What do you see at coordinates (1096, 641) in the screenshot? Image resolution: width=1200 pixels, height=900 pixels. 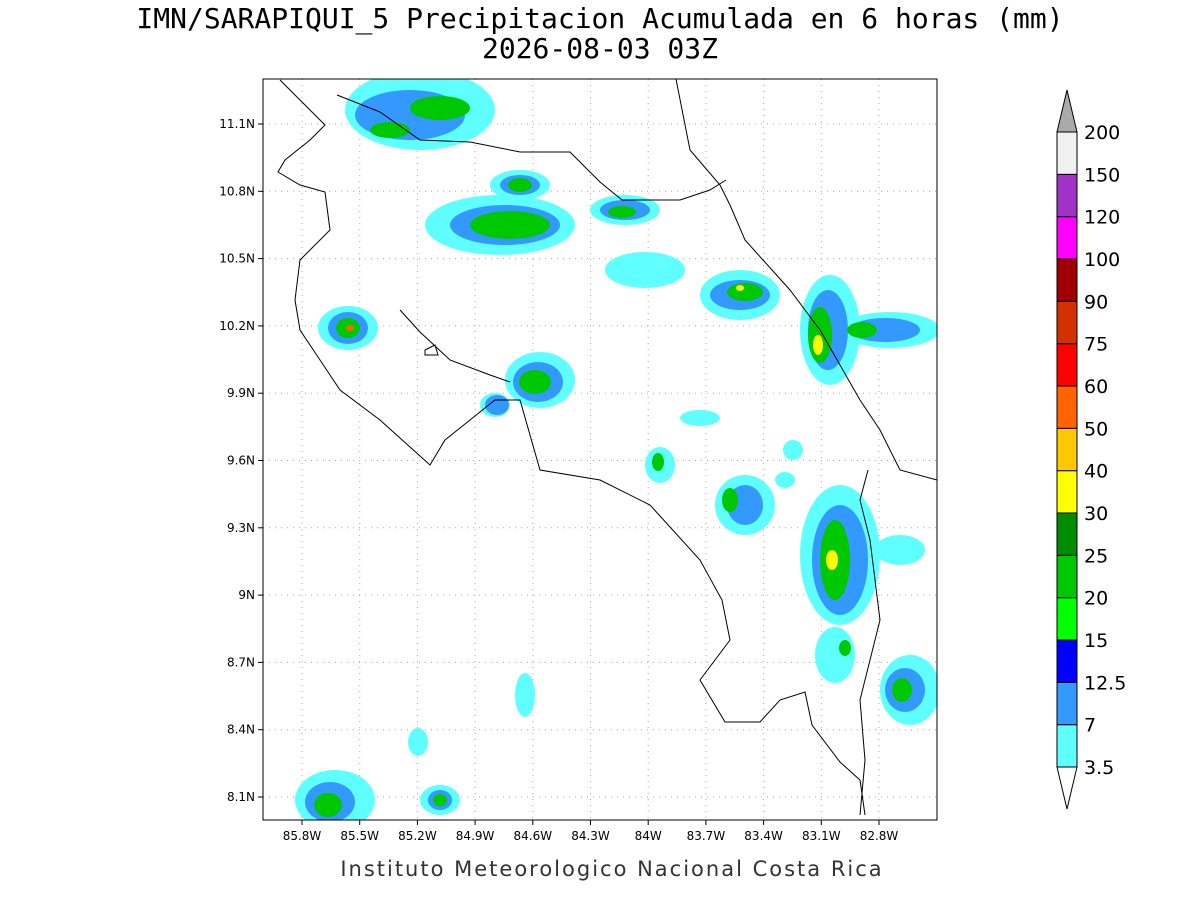 I see `colorbar-label: 15` at bounding box center [1096, 641].